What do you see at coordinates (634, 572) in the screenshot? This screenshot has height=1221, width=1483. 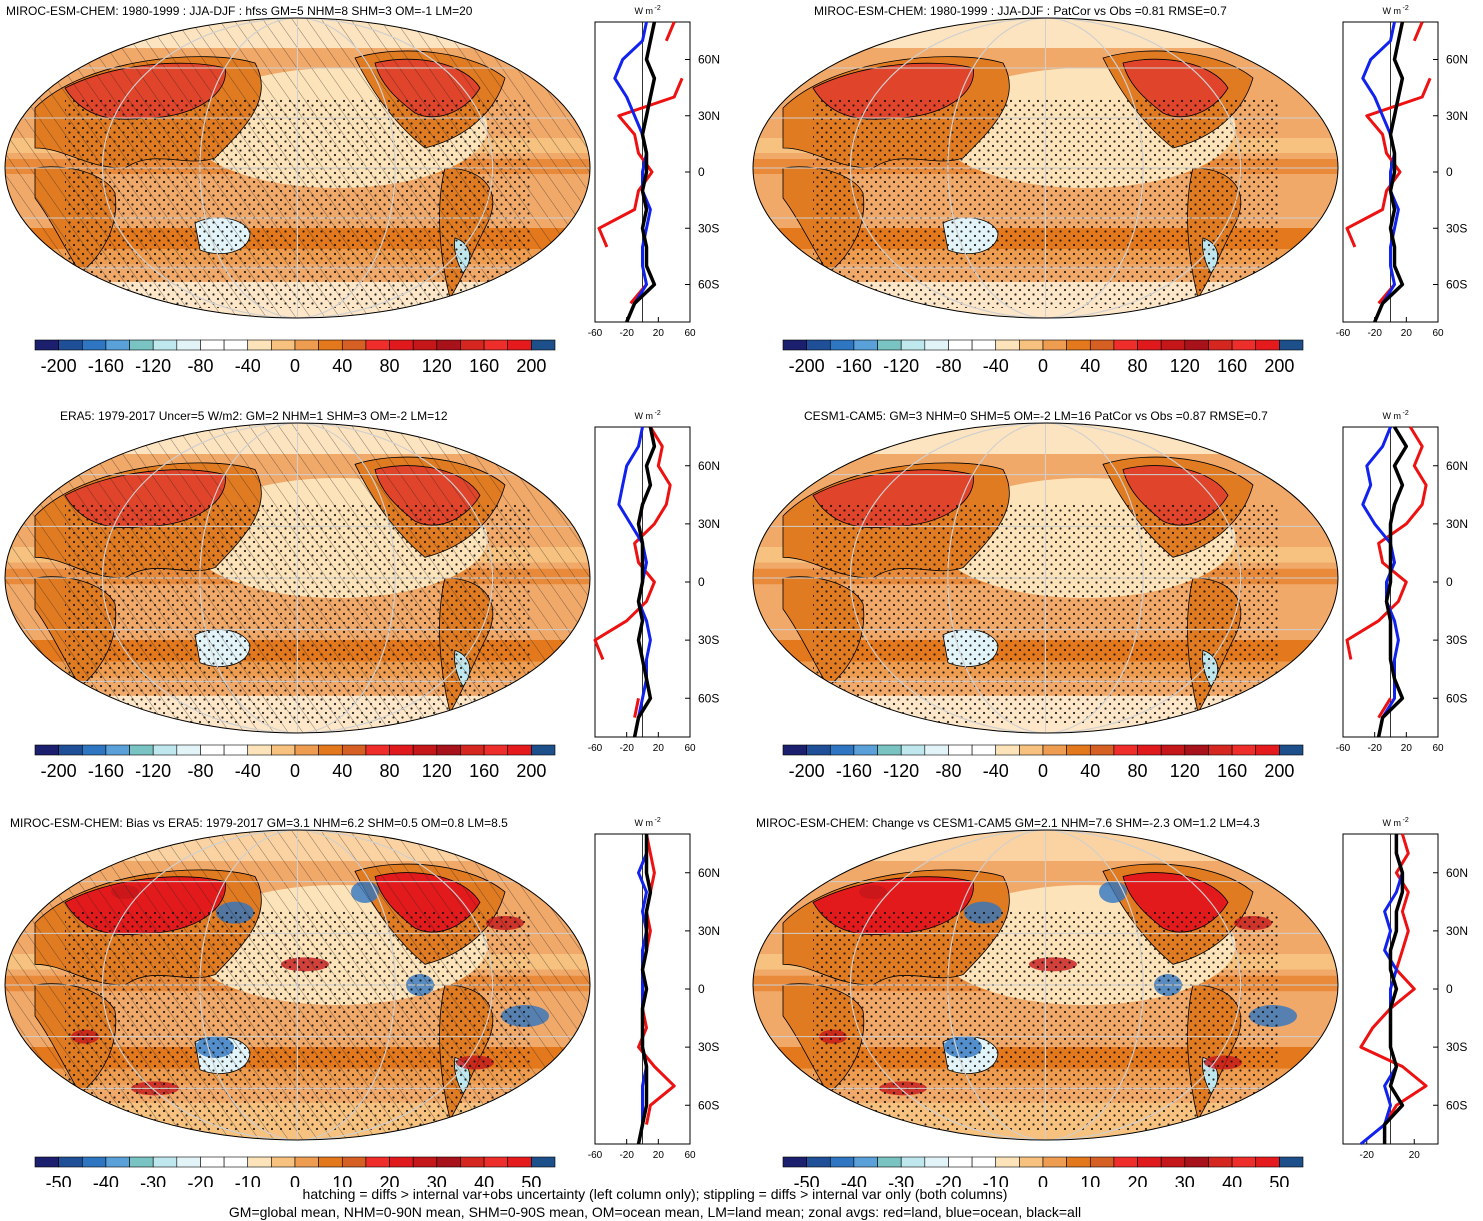 I see `zonal-ocean-line` at bounding box center [634, 572].